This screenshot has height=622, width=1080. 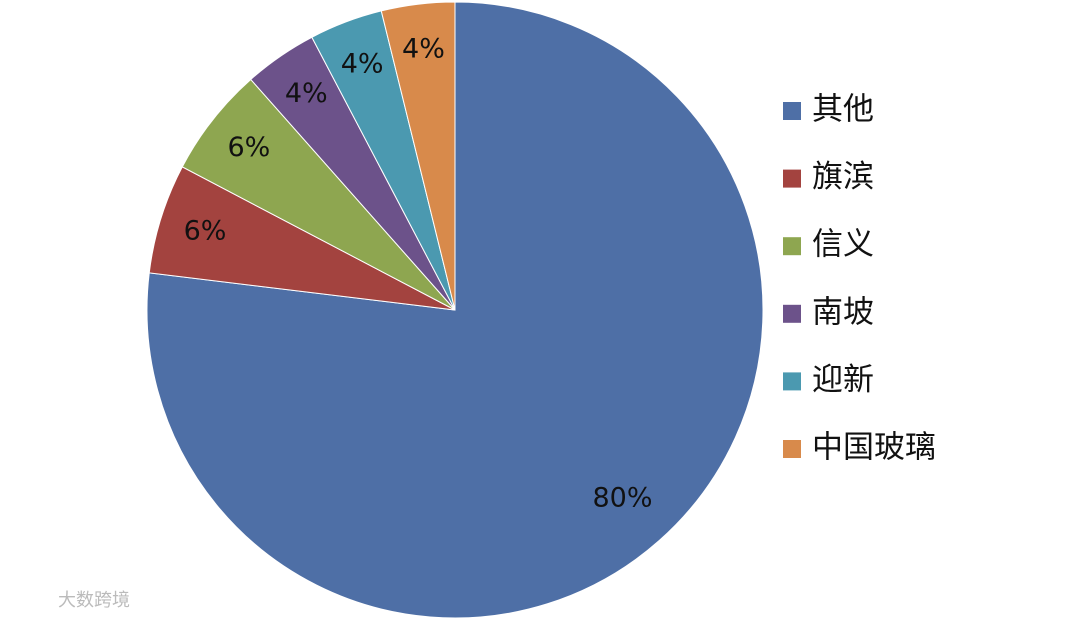 I want to click on legend-label: 南坡, so click(x=843, y=312).